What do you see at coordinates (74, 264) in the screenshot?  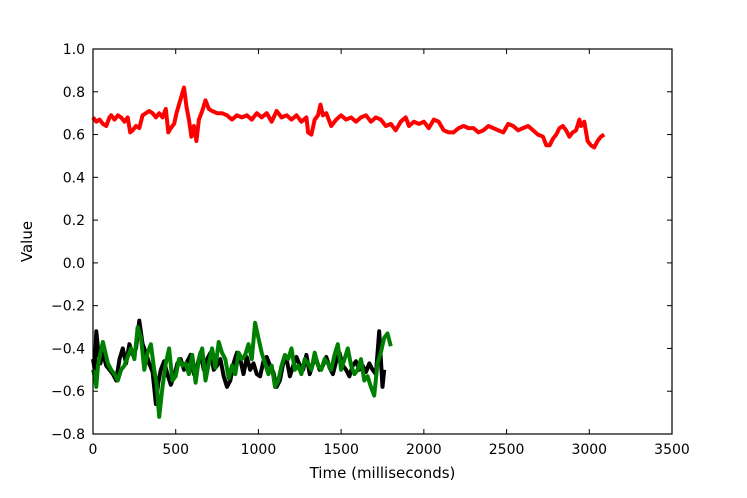 I see `y-tick-label: 0.0` at bounding box center [74, 264].